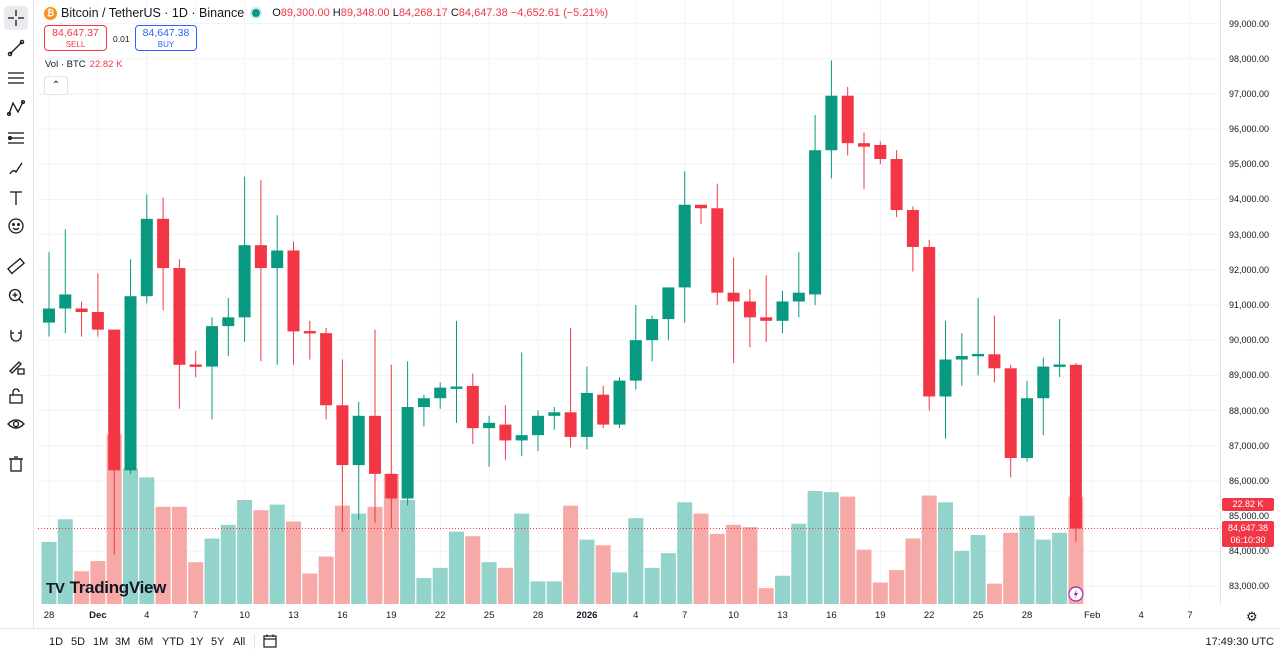  Describe the element at coordinates (16, 48) in the screenshot. I see `trend-line-icon` at that location.